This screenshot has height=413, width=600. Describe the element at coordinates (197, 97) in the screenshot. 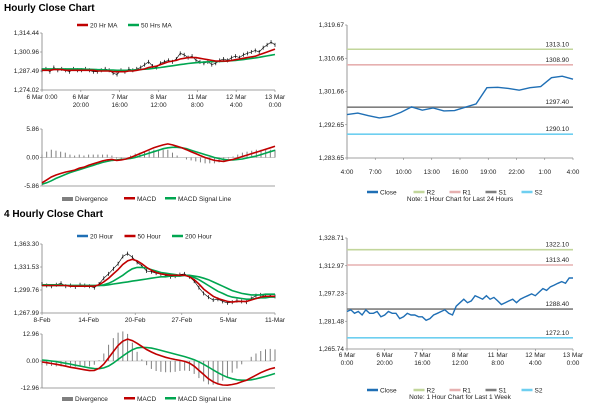

I see `hourly-price-chart-xtick-label-line: 11 Mar` at that location.